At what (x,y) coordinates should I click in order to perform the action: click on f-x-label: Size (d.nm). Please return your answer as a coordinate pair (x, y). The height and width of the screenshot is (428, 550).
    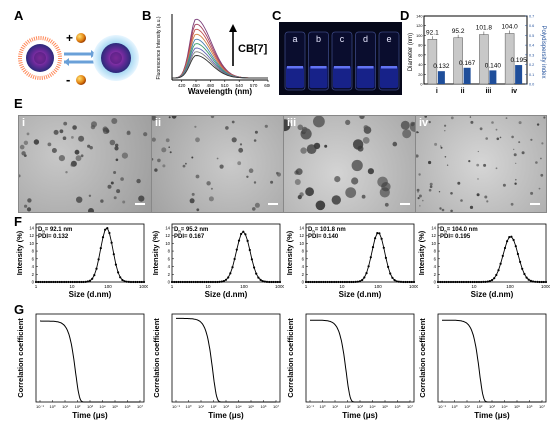
    Looking at the image, I should click on (90, 294).